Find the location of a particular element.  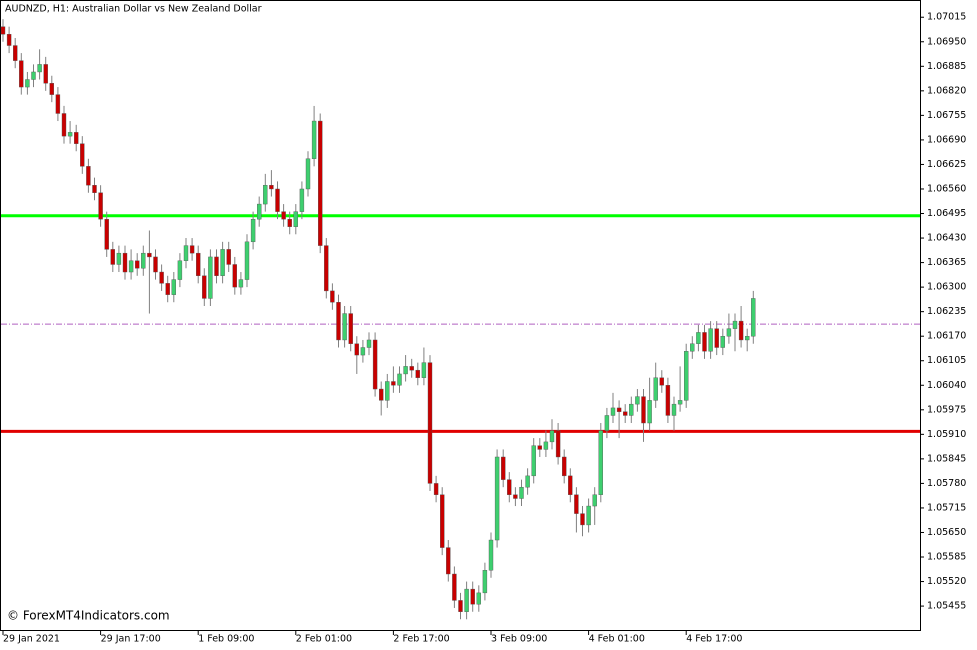

y-tick-label: 1.05975 is located at coordinates (946, 409).